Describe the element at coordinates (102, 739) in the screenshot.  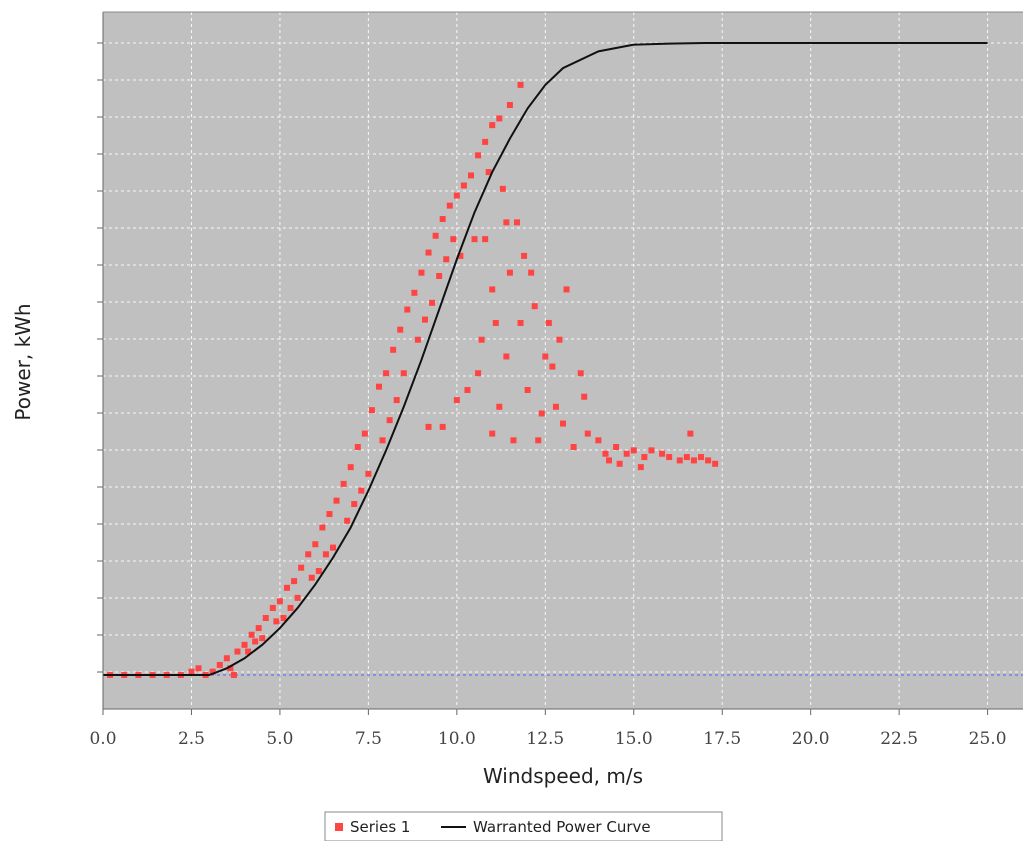
I see `x-tick-label: 0.0` at that location.